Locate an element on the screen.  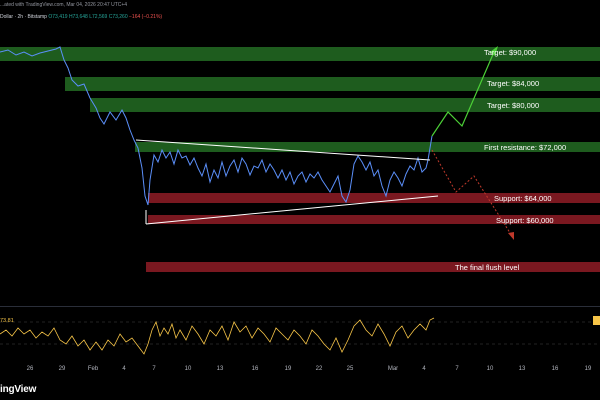
x-tick: 26 is located at coordinates (30, 369).